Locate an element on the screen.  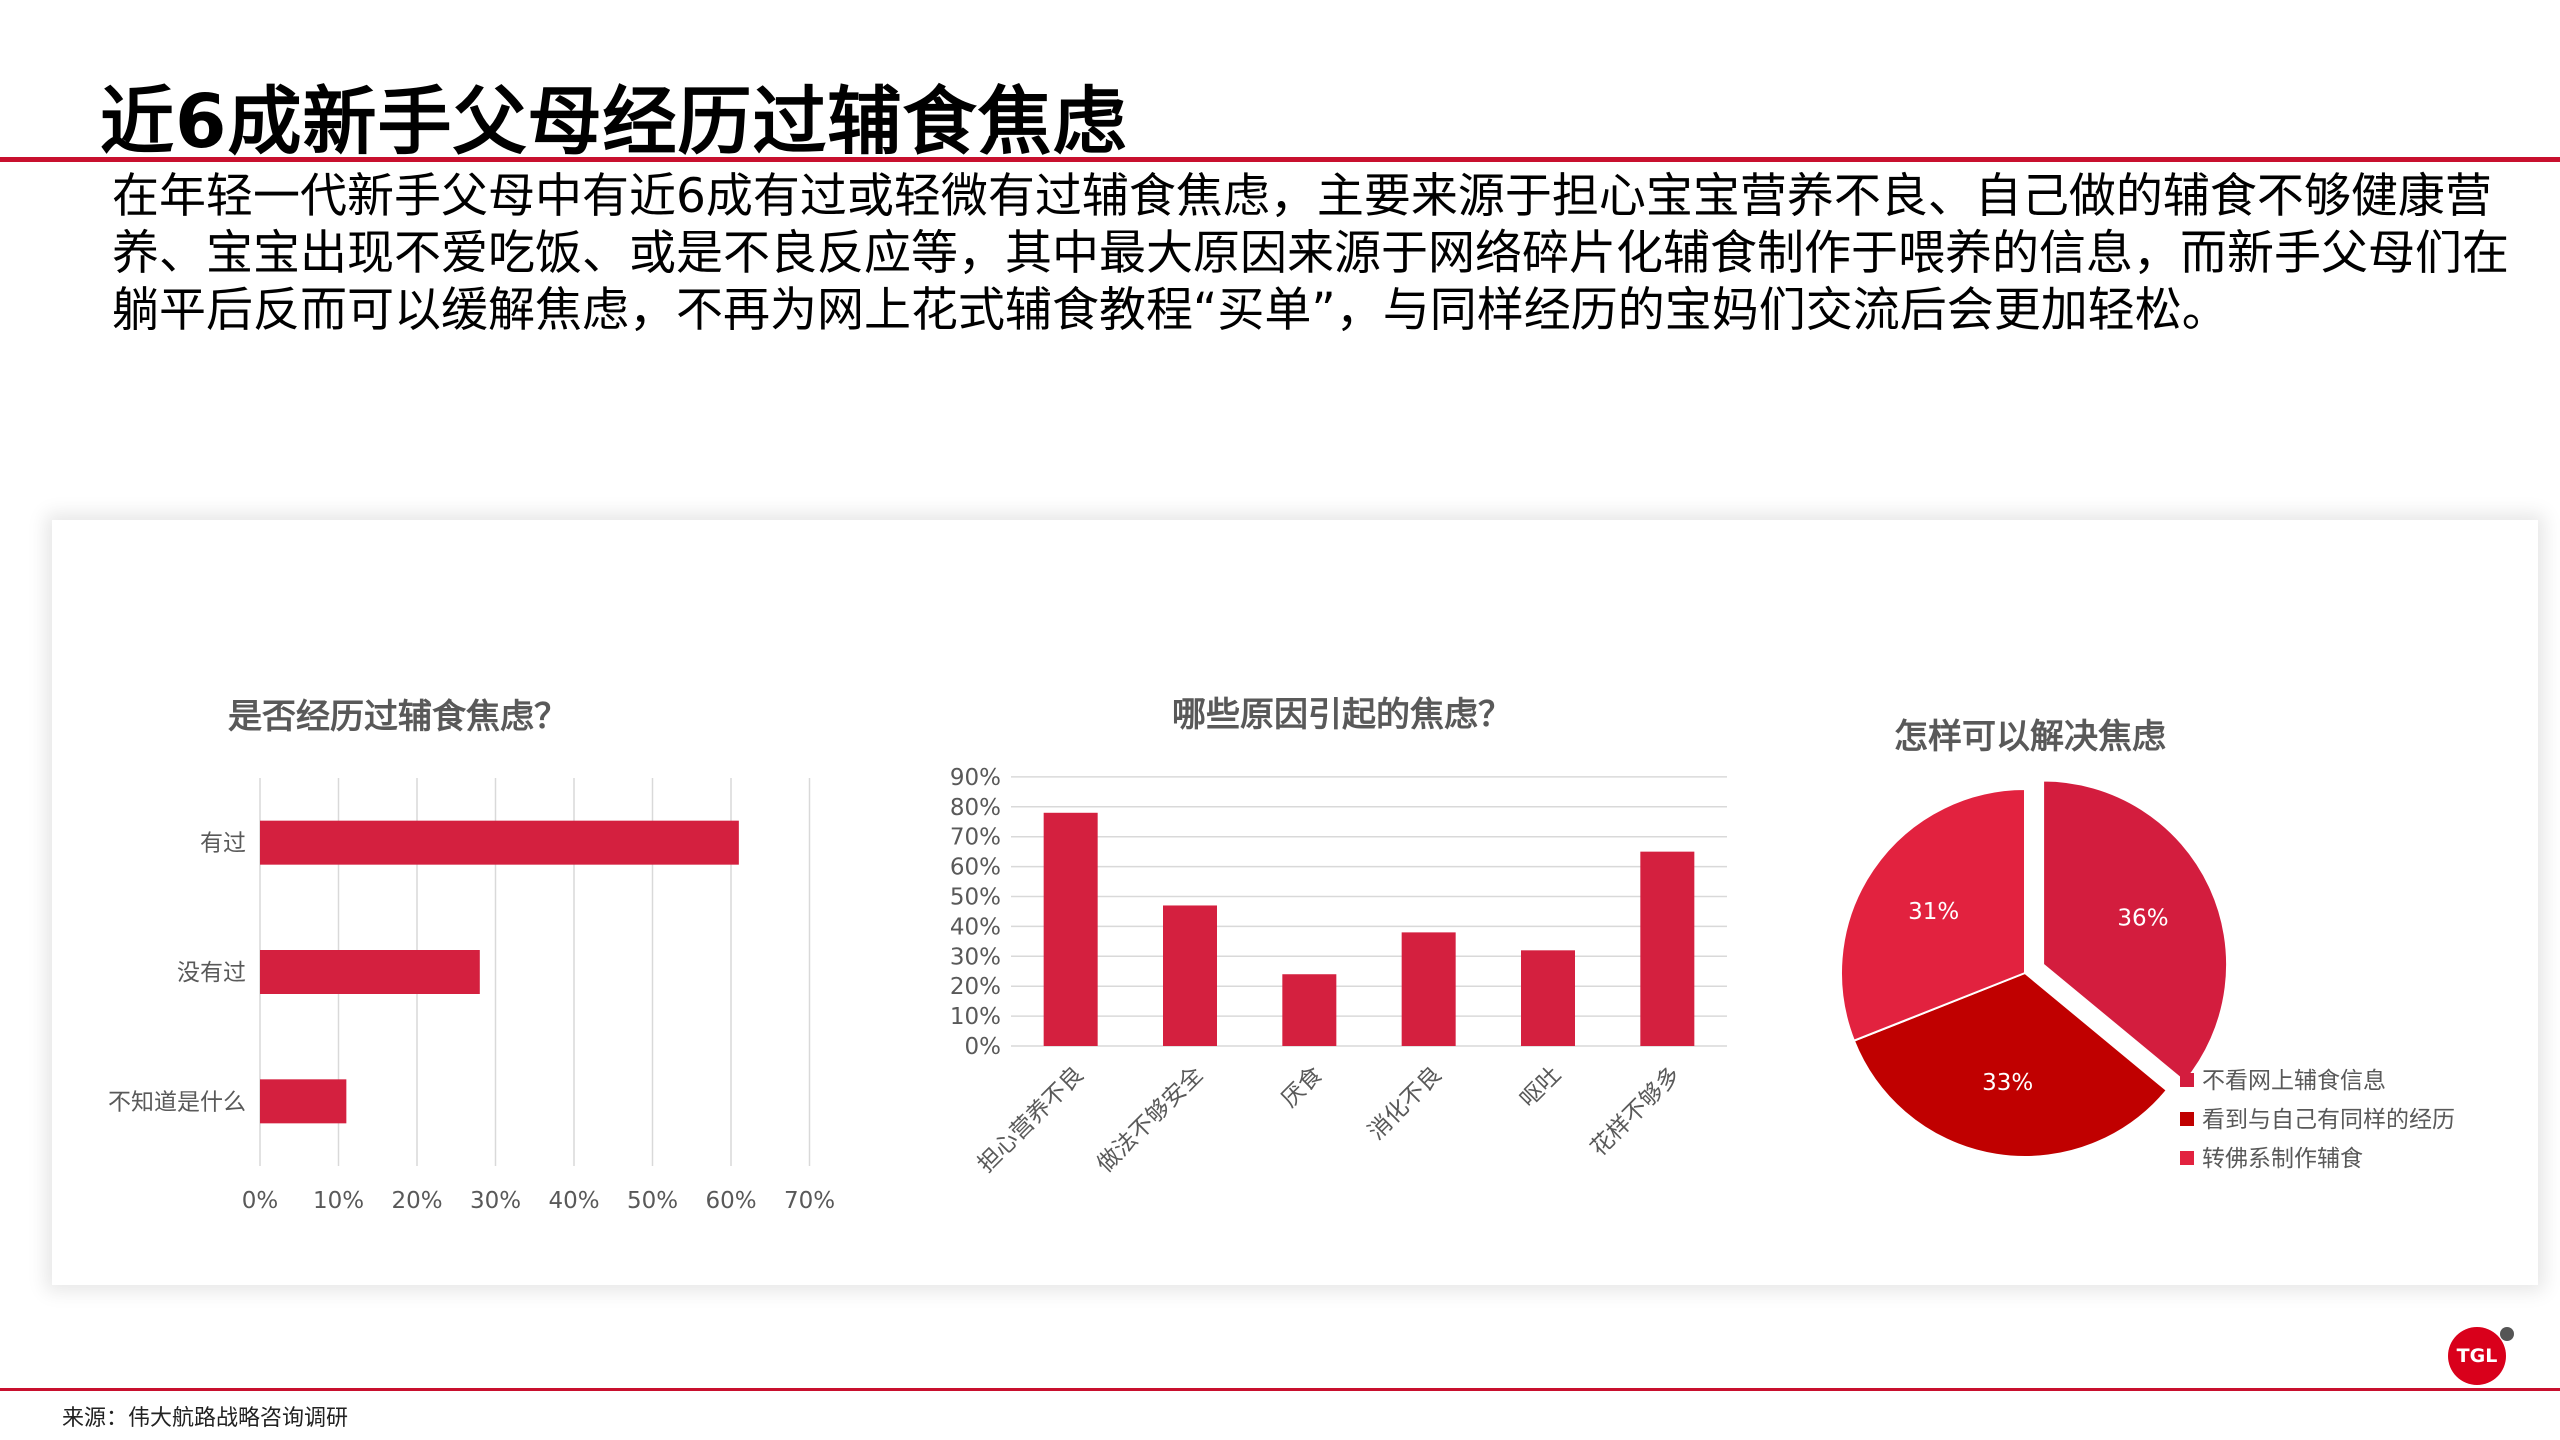
category-label: 厌食 is located at coordinates (1302, 1087).